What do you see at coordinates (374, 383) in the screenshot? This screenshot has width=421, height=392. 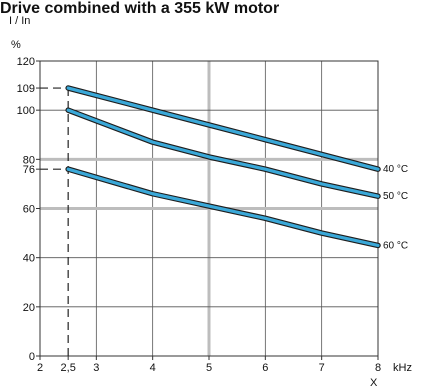 I see `x-axis-label: X` at bounding box center [374, 383].